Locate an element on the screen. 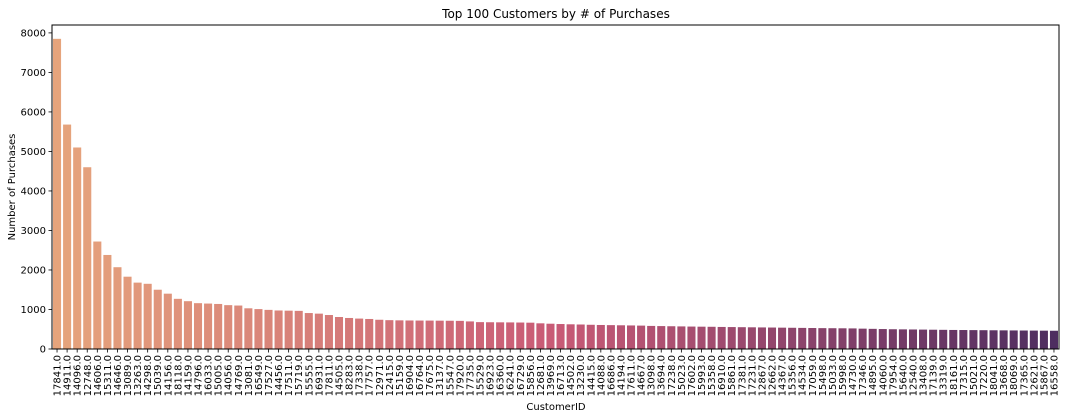 This screenshot has width=1065, height=419. x-tick-label: 17735.0 is located at coordinates (470, 375).